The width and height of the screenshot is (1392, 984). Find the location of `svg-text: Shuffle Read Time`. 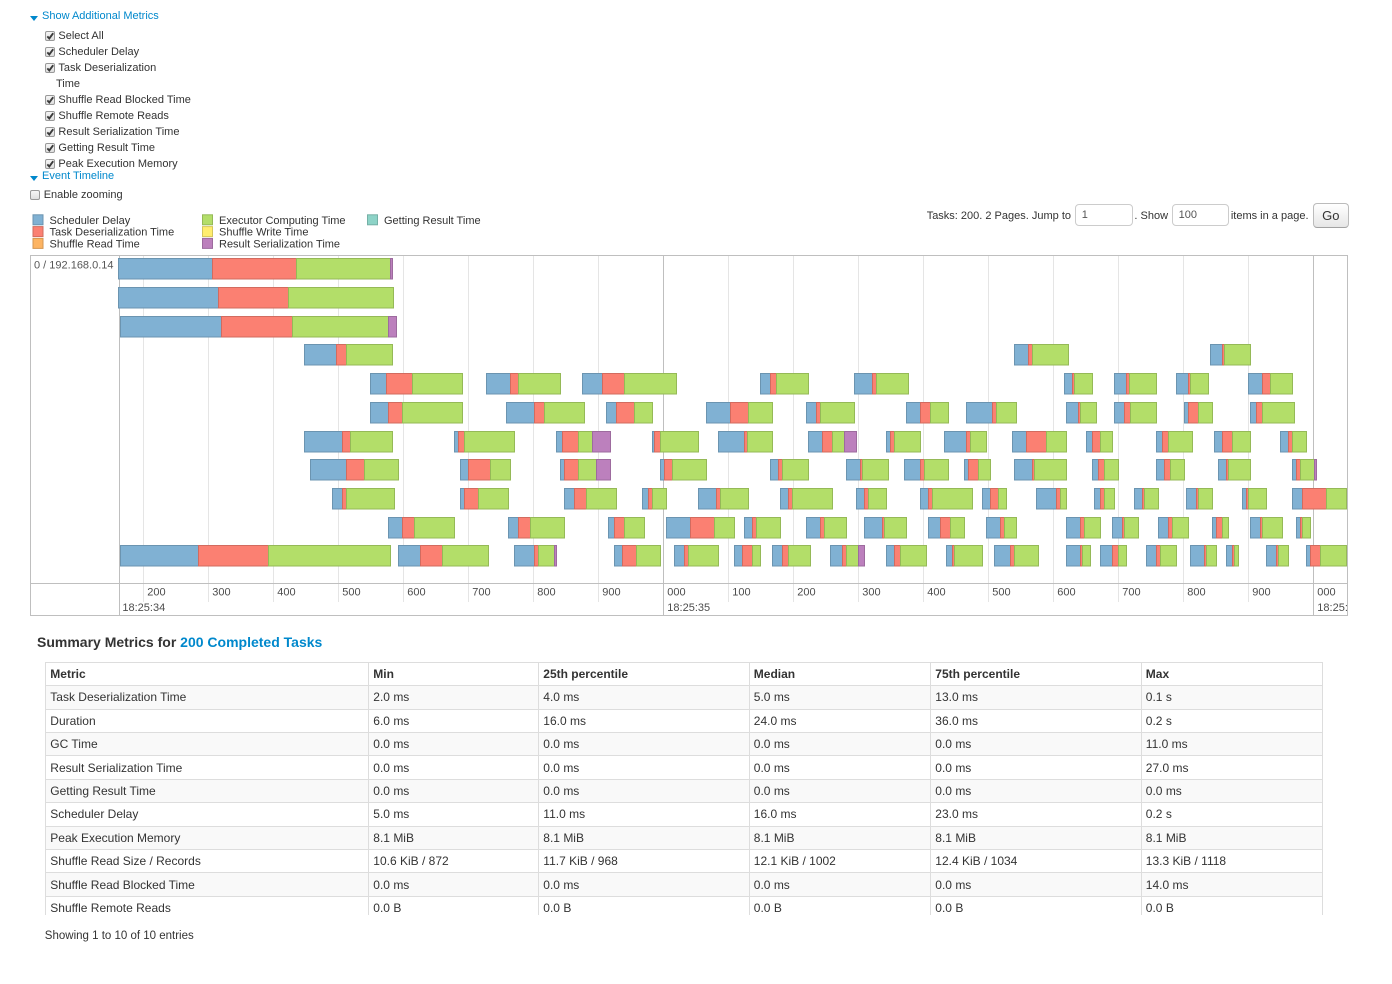

svg-text: Shuffle Read Time is located at coordinates (95, 244).